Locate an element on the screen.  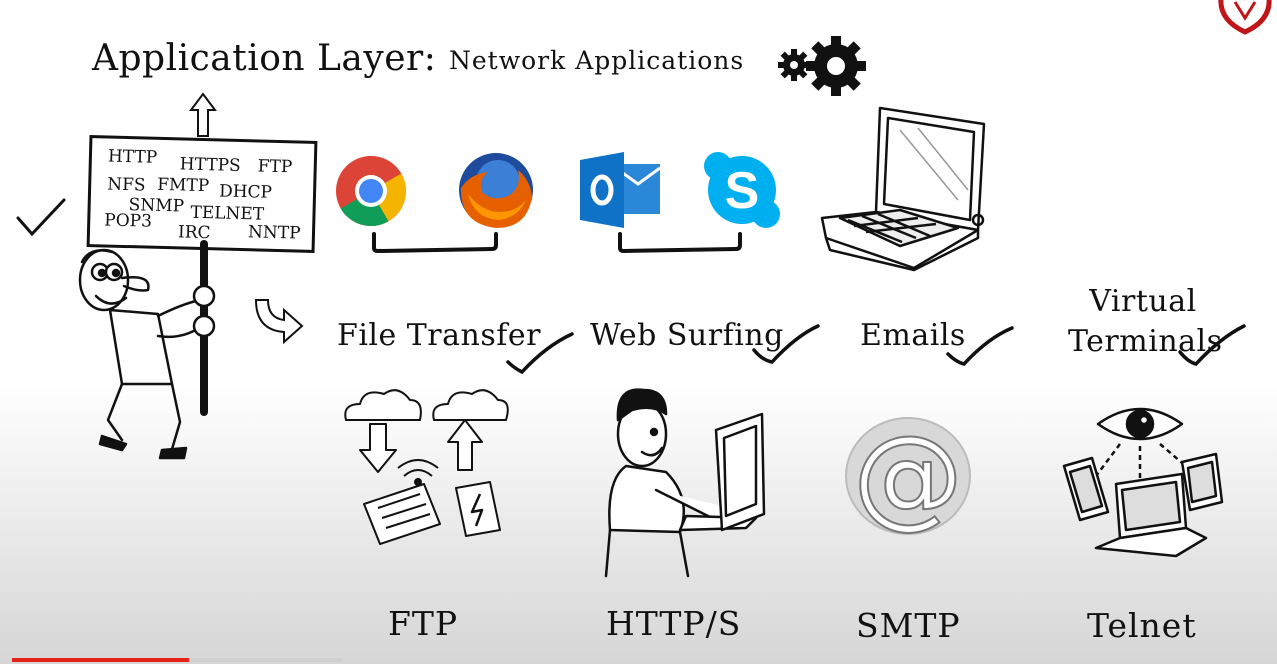
svg-text: S is located at coordinates (742, 191).